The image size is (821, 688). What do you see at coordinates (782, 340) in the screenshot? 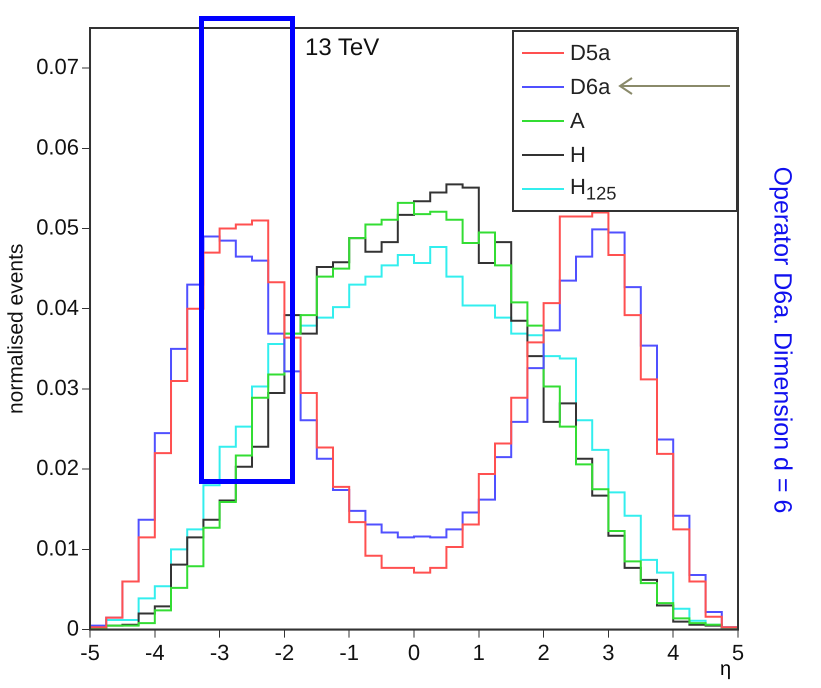
I see `text: Operator D6a. Dimension d = 6` at bounding box center [782, 340].